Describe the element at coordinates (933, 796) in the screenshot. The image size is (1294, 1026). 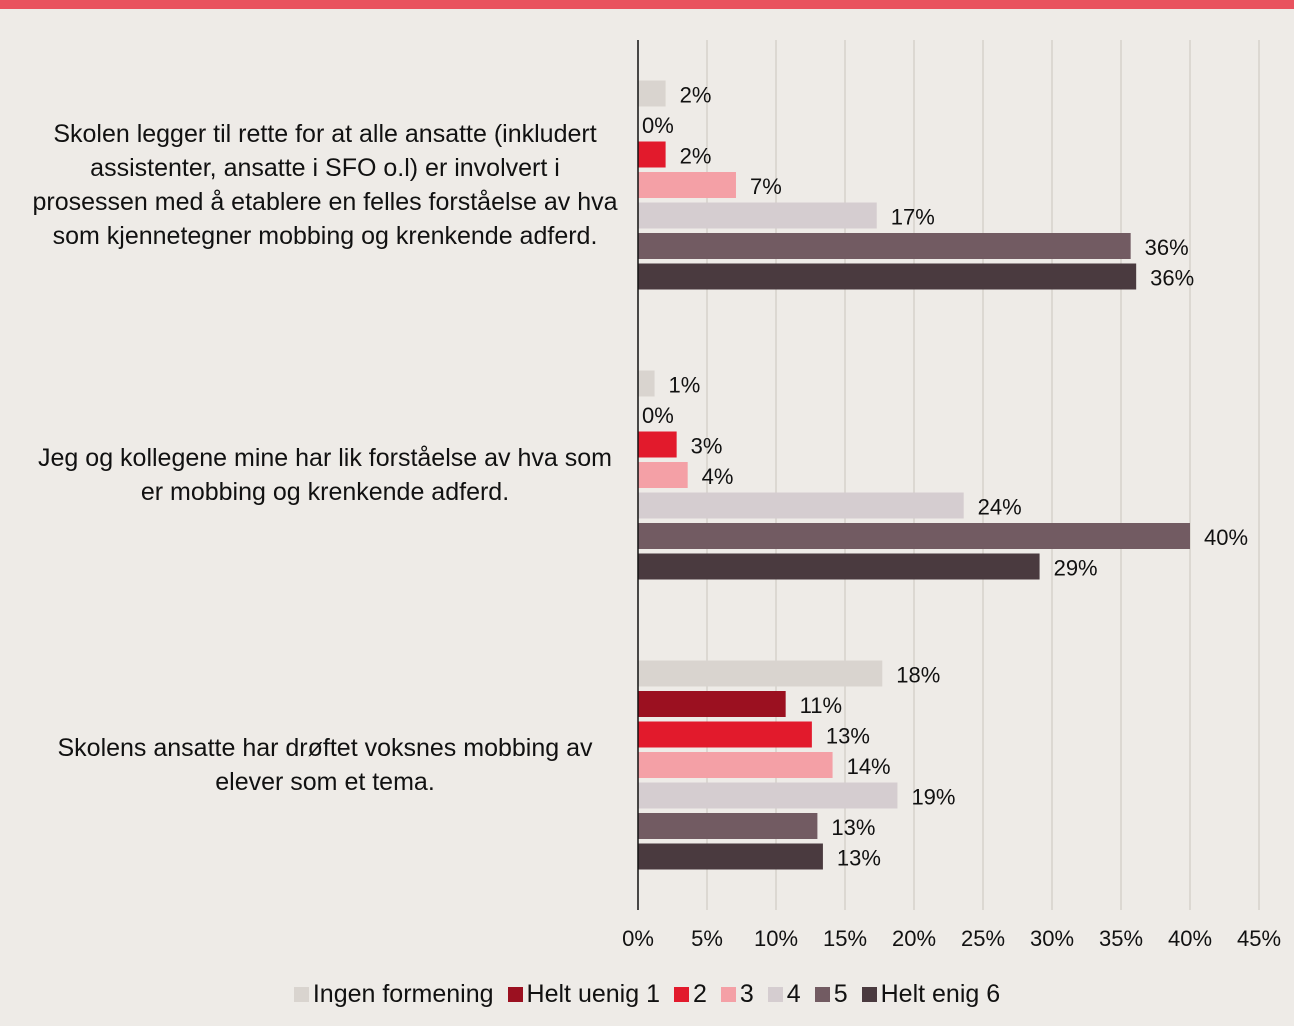
I see `value-label: 19%` at that location.